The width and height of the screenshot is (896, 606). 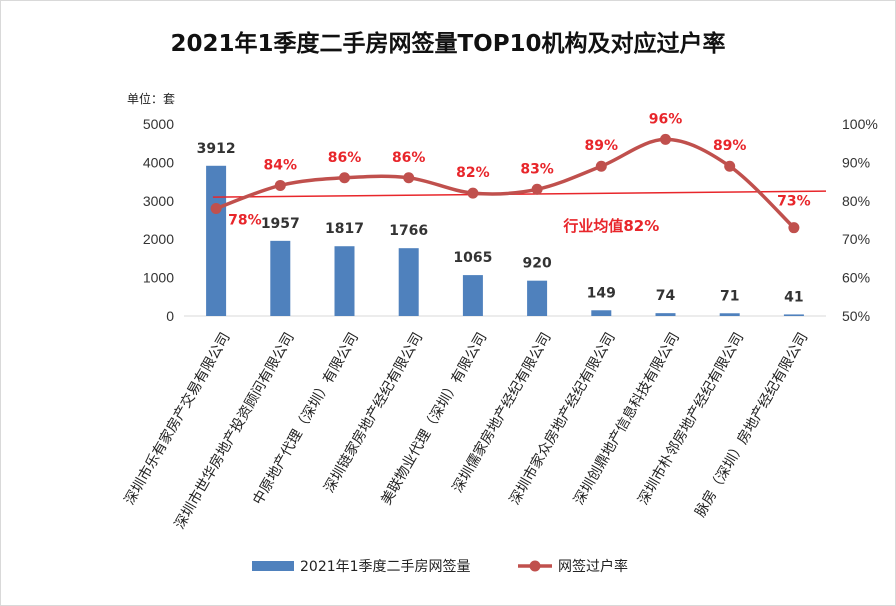 What do you see at coordinates (860, 220) in the screenshot?
I see `right-axis: 50% 60% 70% 80% 90% 100%` at bounding box center [860, 220].